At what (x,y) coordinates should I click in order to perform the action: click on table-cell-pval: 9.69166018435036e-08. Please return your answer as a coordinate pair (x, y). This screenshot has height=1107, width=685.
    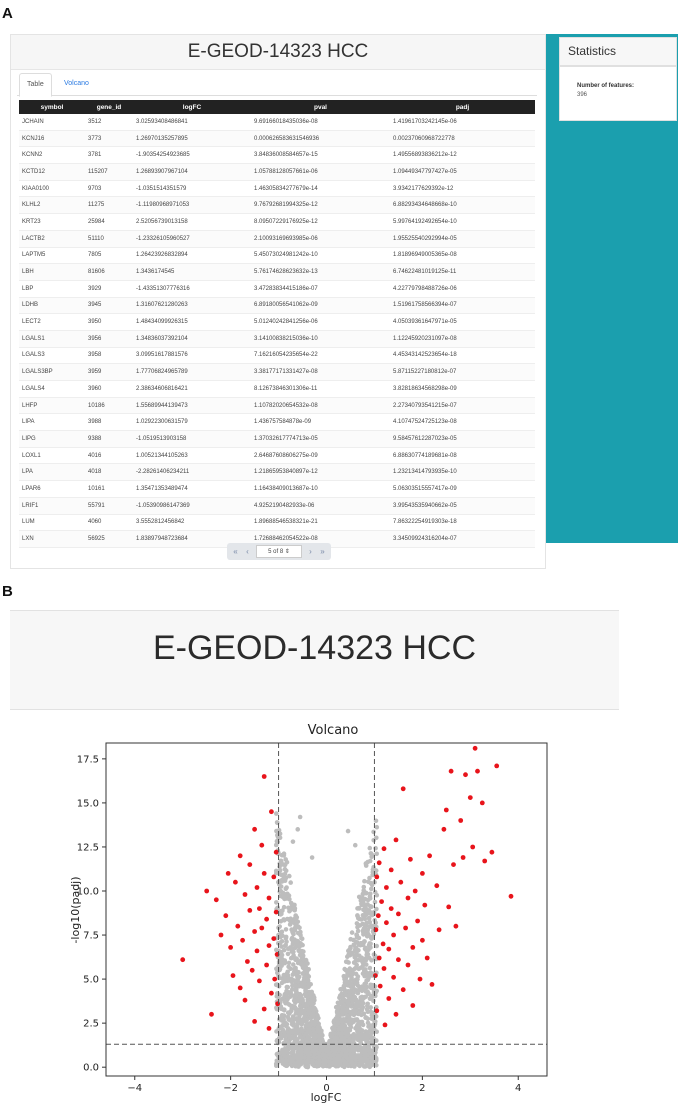
    Looking at the image, I should click on (320, 122).